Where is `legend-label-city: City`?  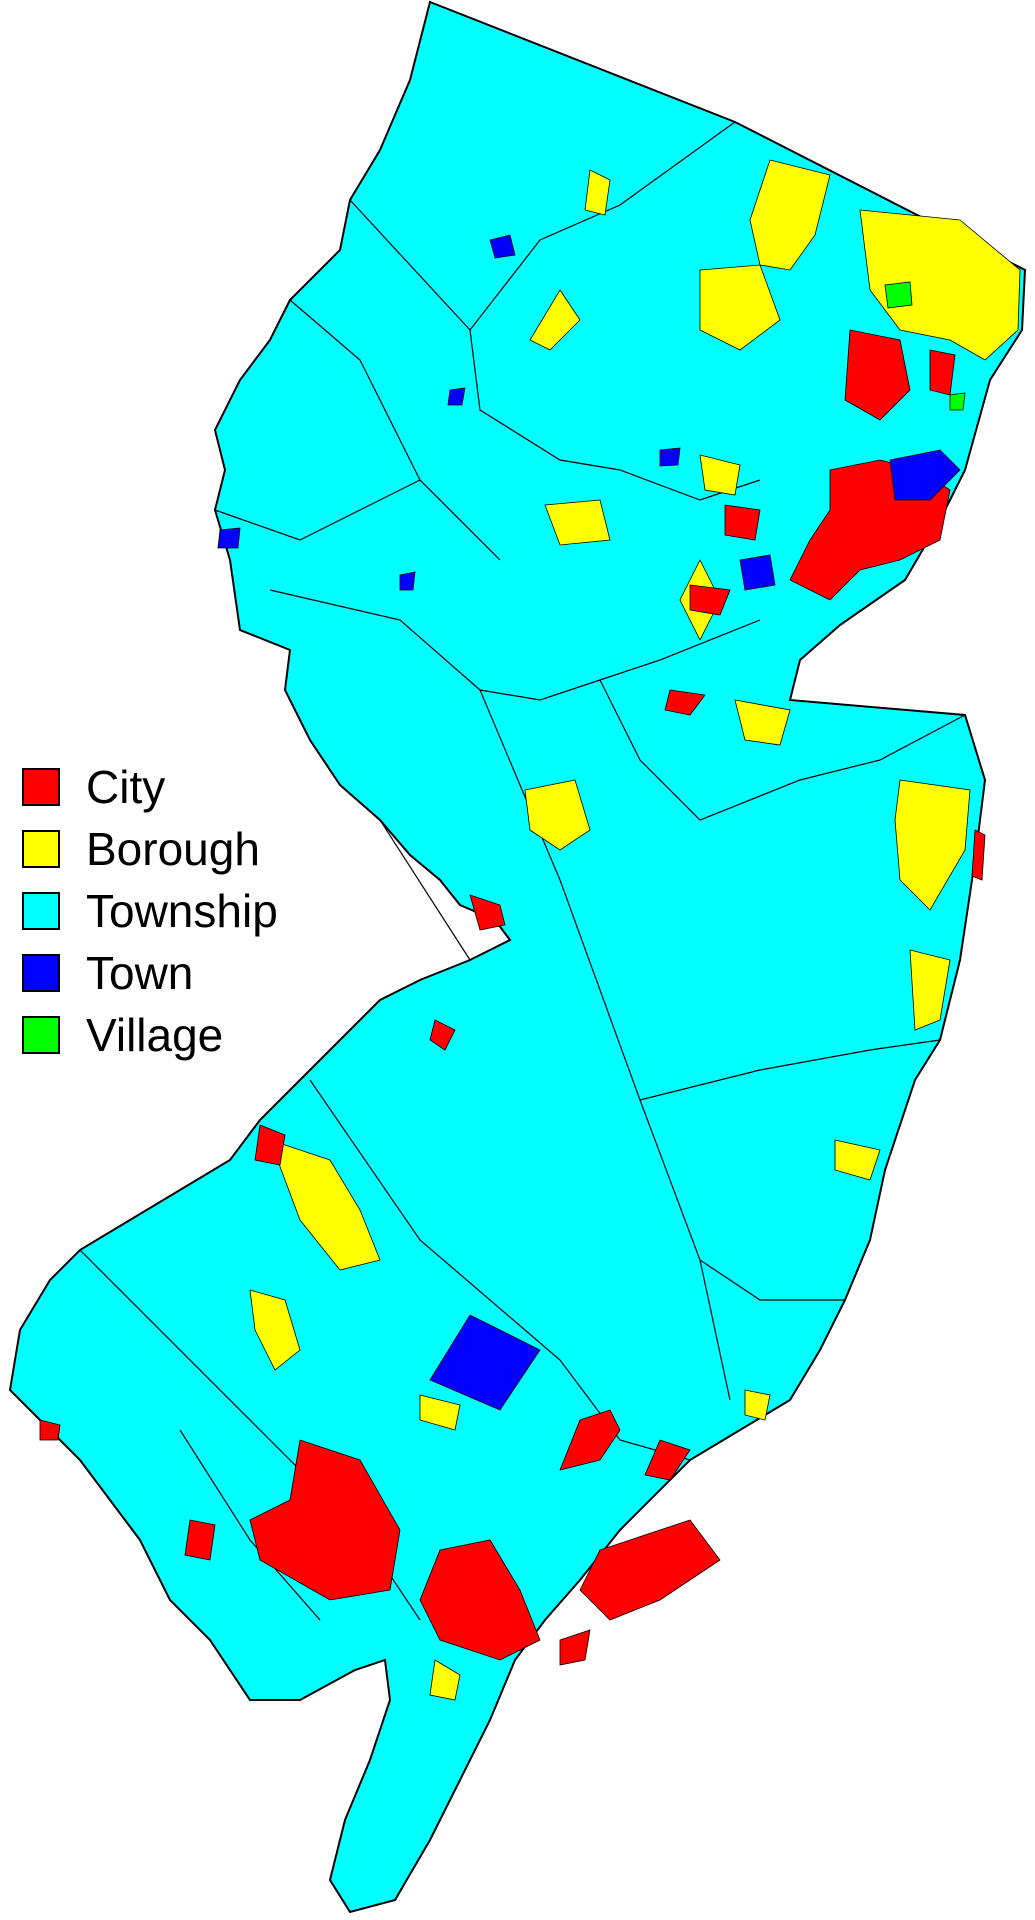
legend-label-city: City is located at coordinates (126, 787).